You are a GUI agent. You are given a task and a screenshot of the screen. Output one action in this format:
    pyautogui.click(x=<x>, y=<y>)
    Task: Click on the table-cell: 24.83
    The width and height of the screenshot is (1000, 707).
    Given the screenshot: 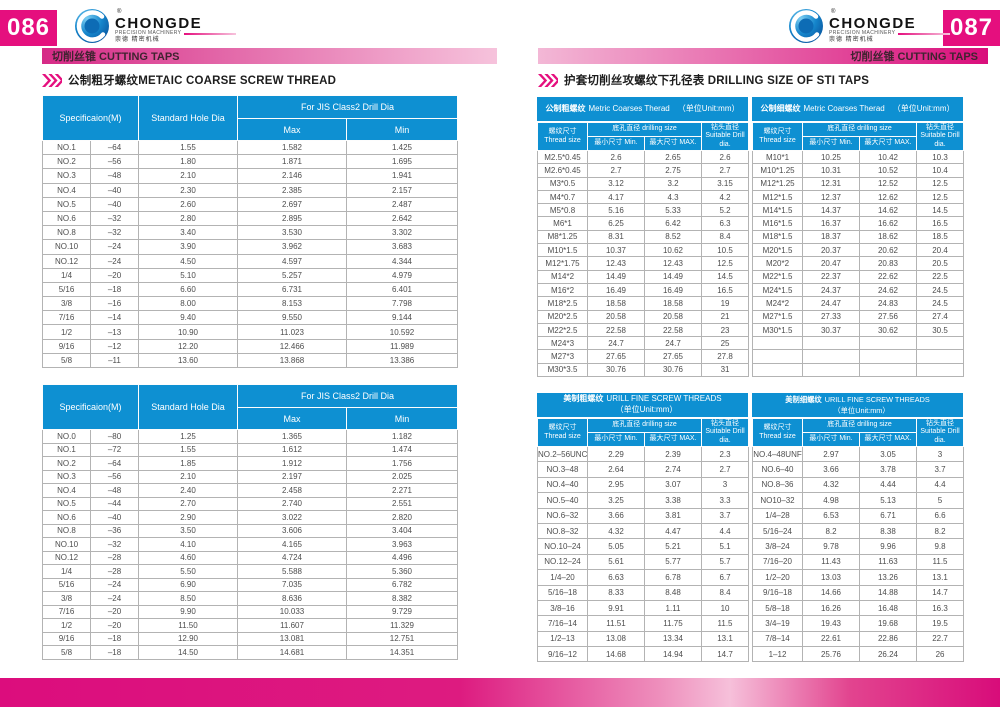 What is the action you would take?
    pyautogui.click(x=888, y=303)
    